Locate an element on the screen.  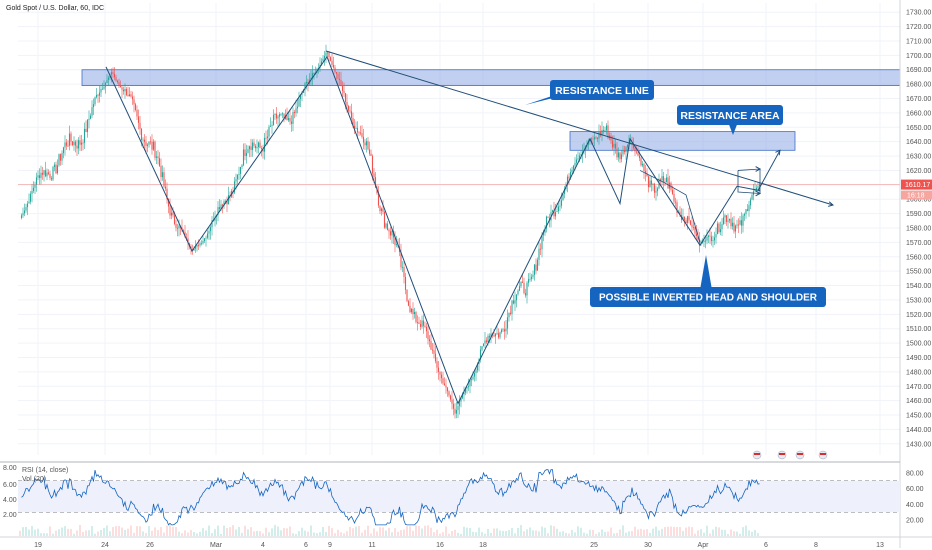
x-tick-label: 18 is located at coordinates (483, 545).